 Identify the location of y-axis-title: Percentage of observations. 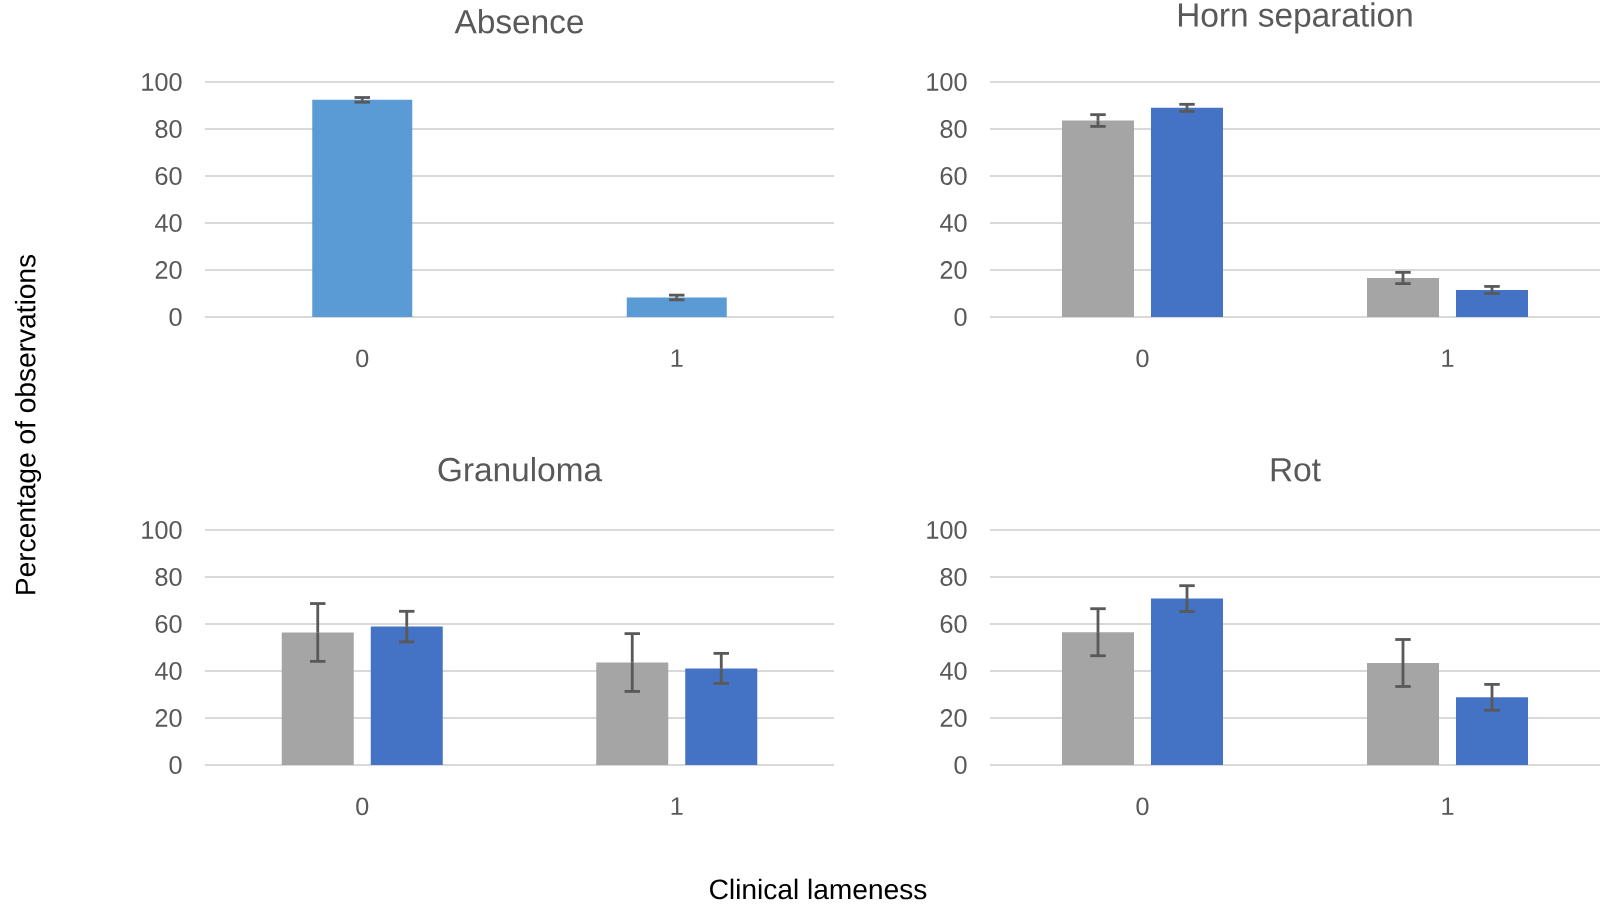
(28, 424).